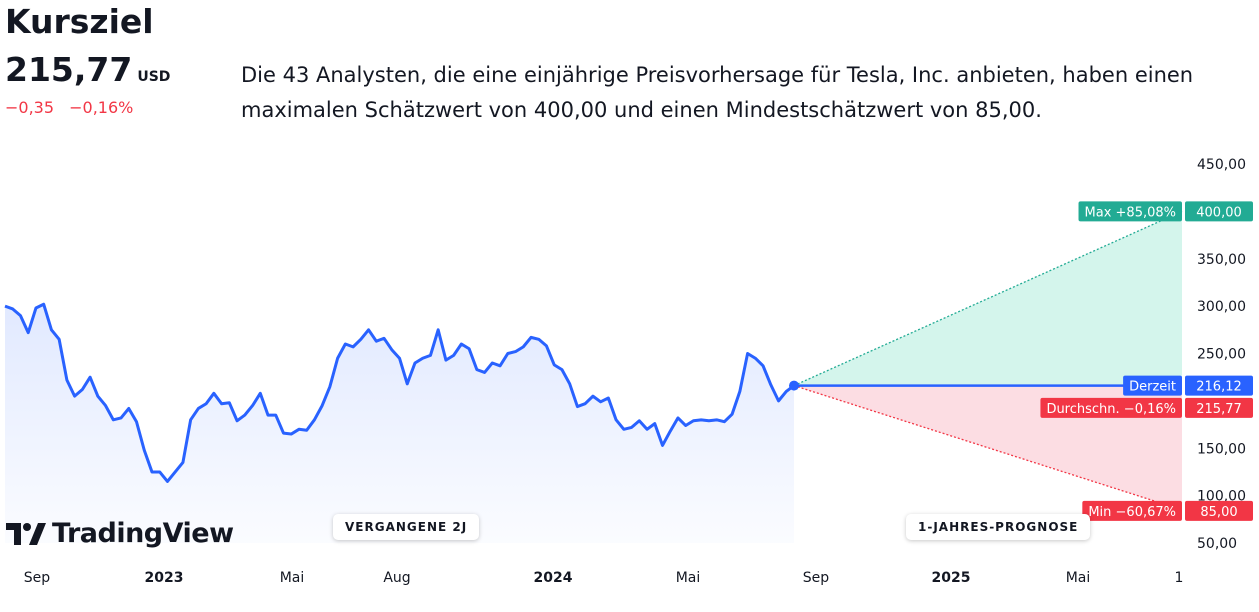 This screenshot has width=1259, height=612. What do you see at coordinates (1179, 578) in the screenshot?
I see `x-axis-tick-label: 1` at bounding box center [1179, 578].